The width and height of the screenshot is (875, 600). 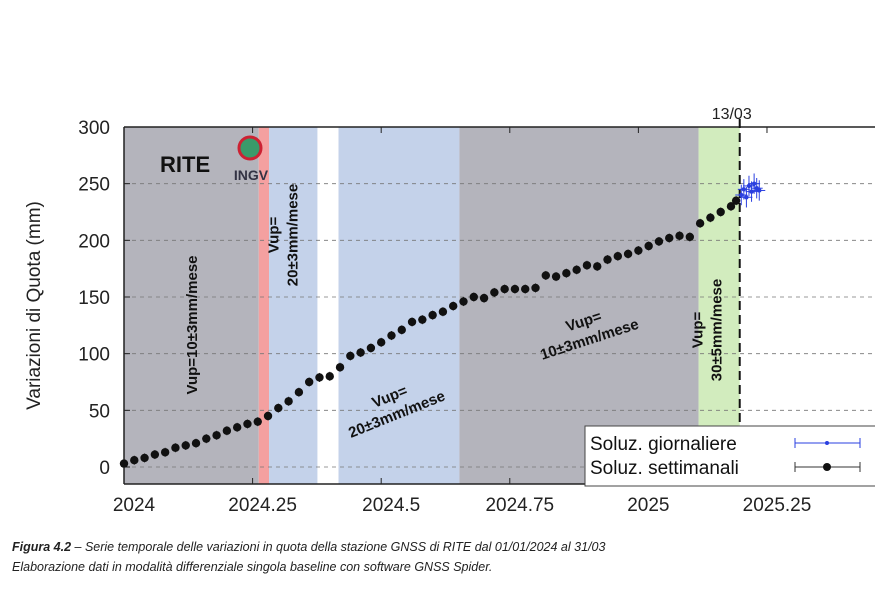 What do you see at coordinates (185, 164) in the screenshot?
I see `station-label: RITE` at bounding box center [185, 164].